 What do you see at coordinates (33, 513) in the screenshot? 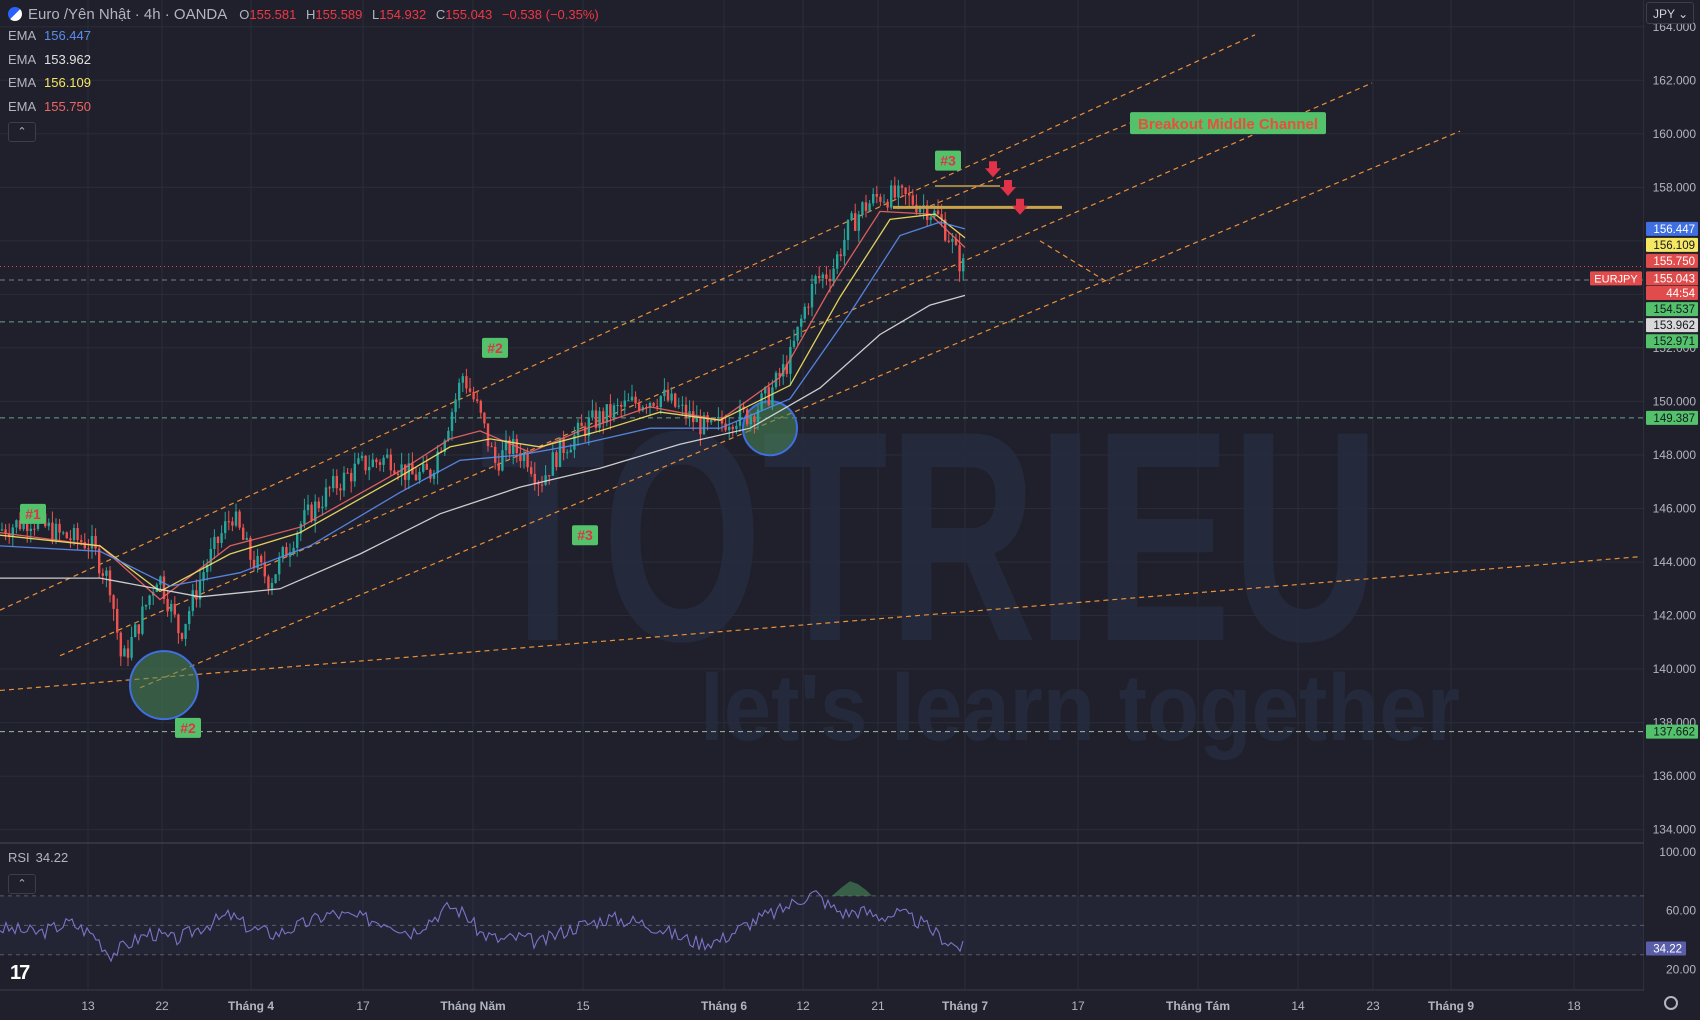
I see `annotation-label-0: #1` at bounding box center [33, 513].